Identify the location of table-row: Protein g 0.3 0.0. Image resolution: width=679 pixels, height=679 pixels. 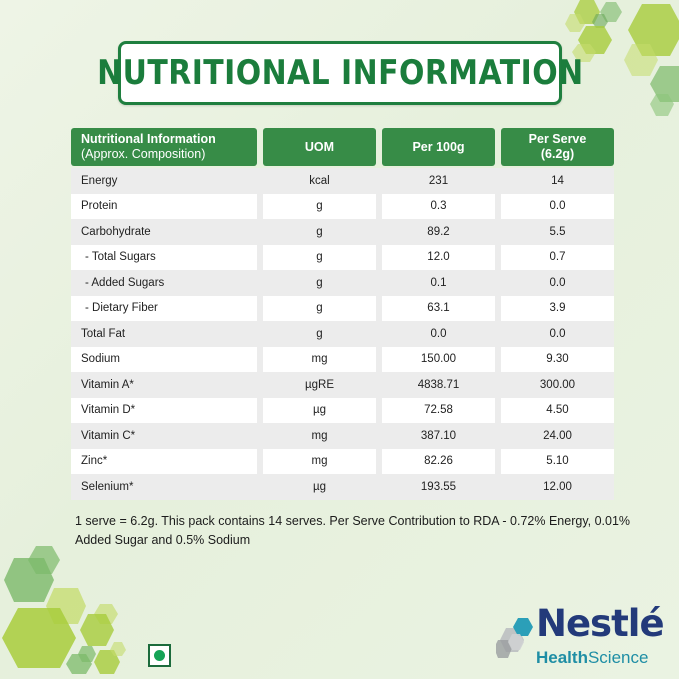
(342, 206).